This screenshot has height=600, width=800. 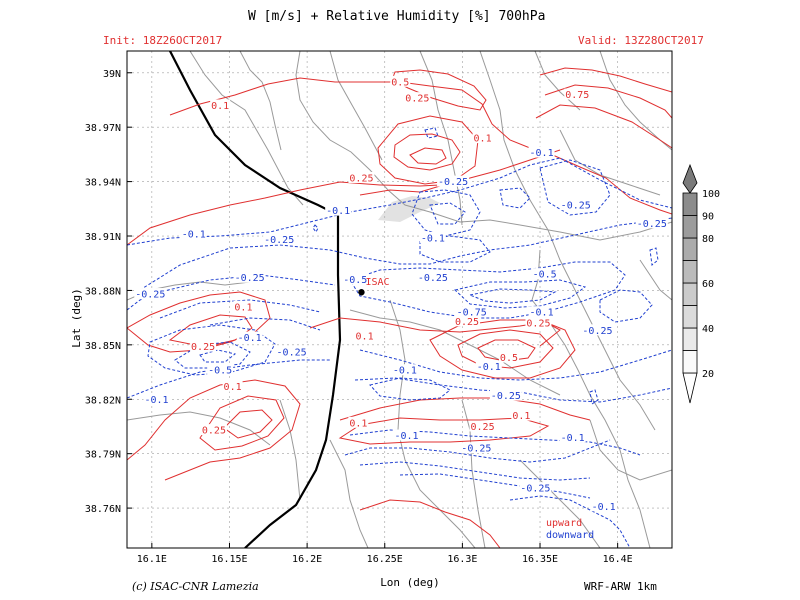 I want to click on y-tick-label: 38.82N, so click(x=103, y=400).